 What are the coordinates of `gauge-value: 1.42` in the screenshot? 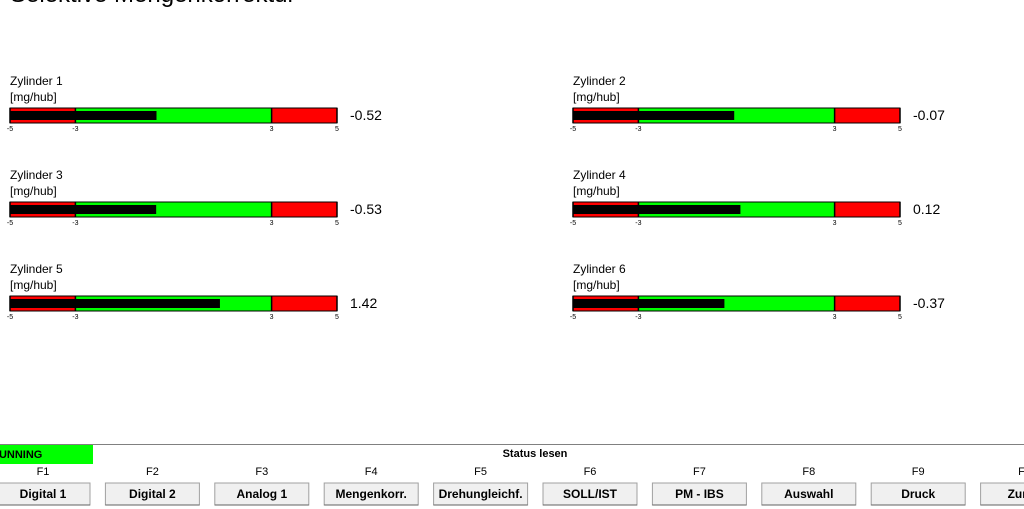 It's located at (363, 303).